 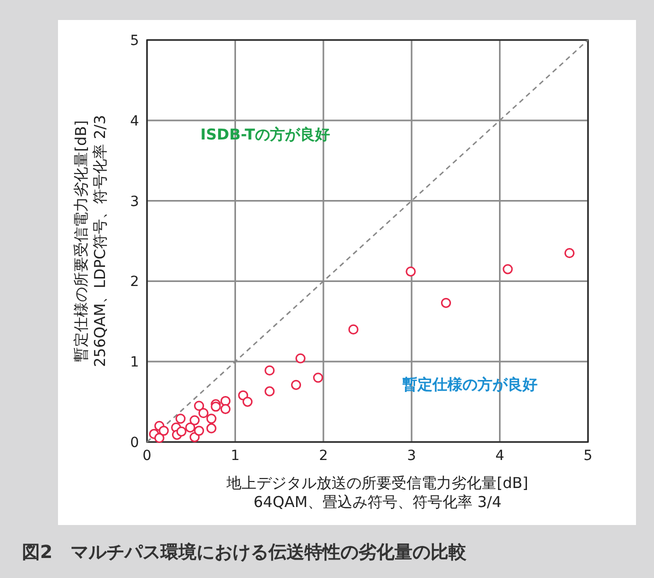 I want to click on x-tick-label: 5, so click(x=588, y=456).